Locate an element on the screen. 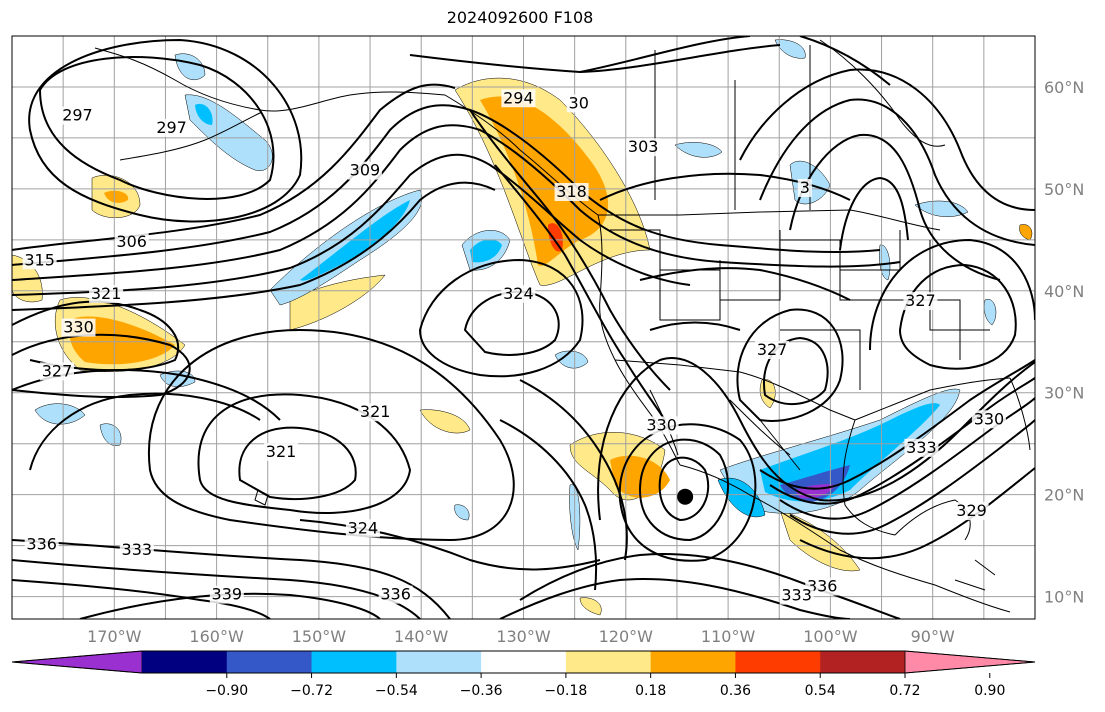 The width and height of the screenshot is (1105, 712). contour-label: 321 is located at coordinates (106, 293).